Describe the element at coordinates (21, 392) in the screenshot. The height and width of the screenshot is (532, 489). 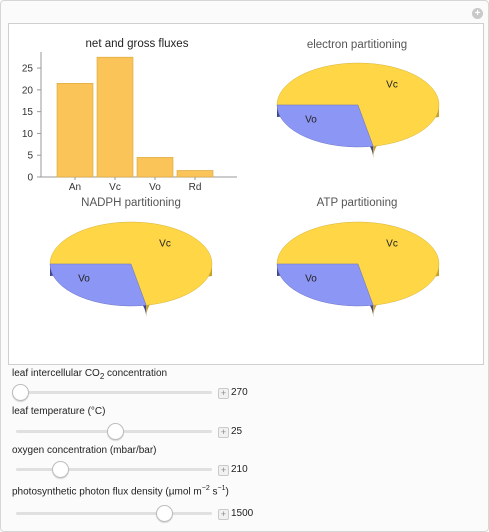
I see `co2-slider-thumb` at that location.